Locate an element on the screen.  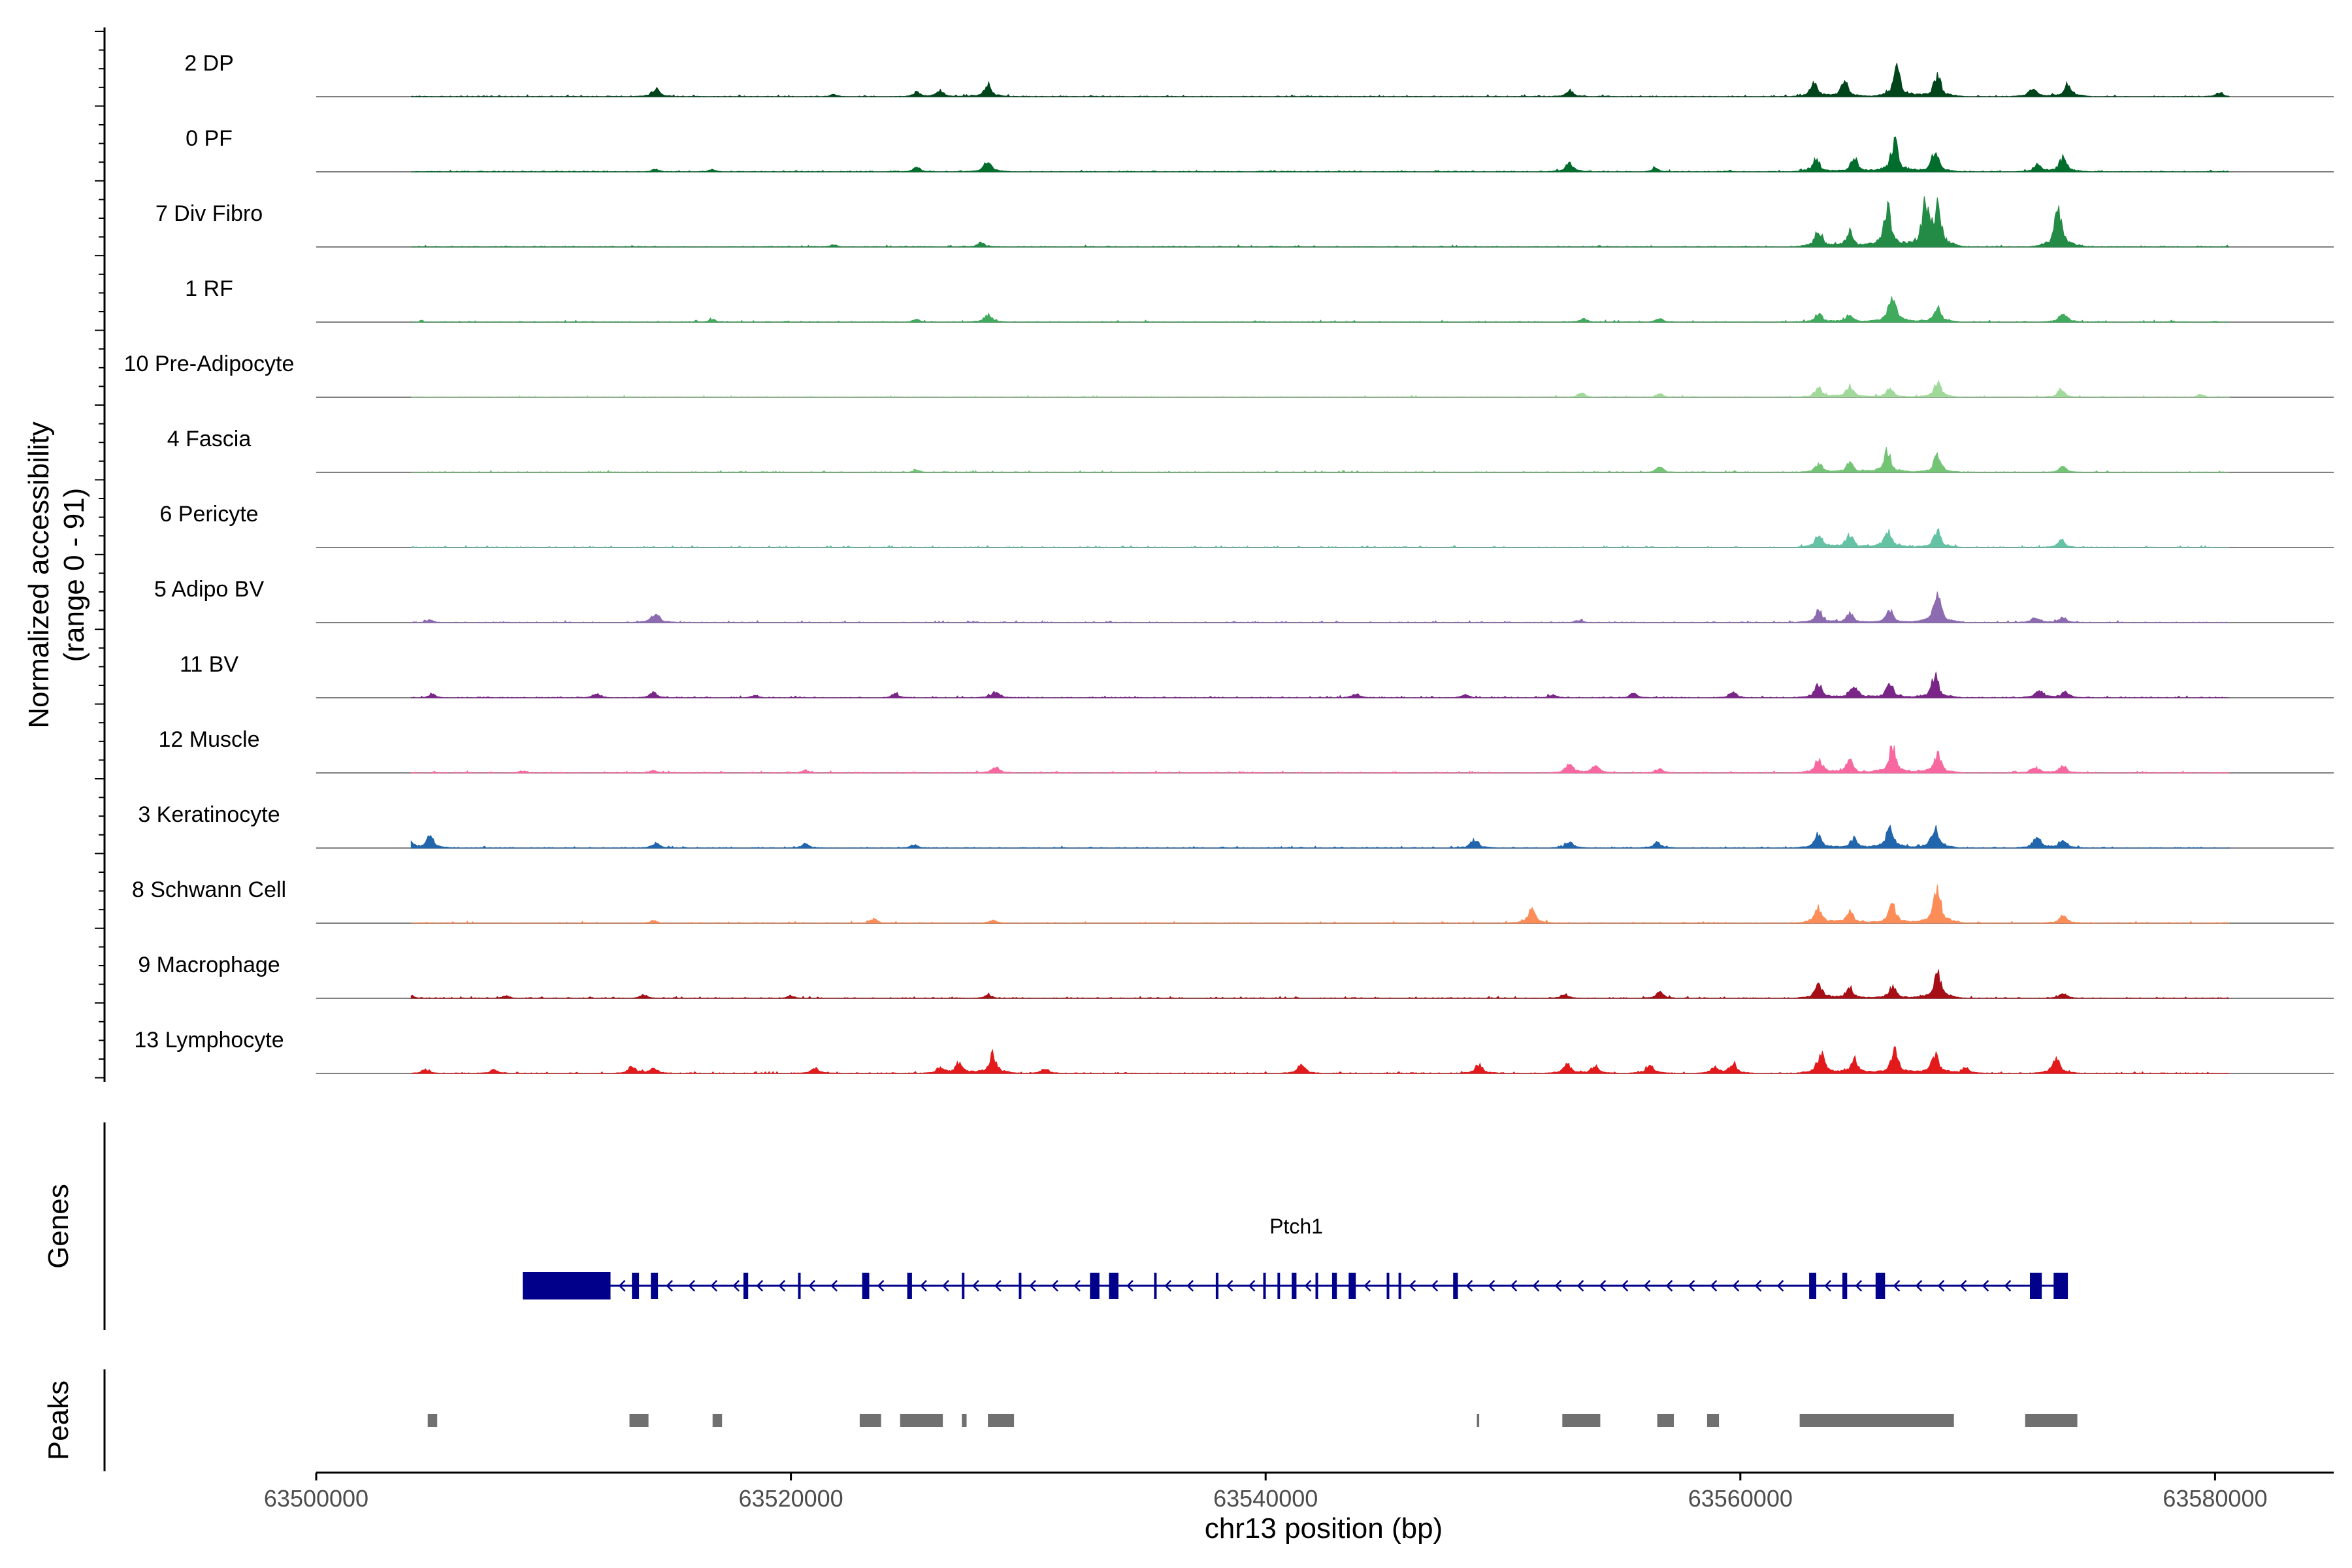
track-label: 6 Pericyte is located at coordinates (208, 514).